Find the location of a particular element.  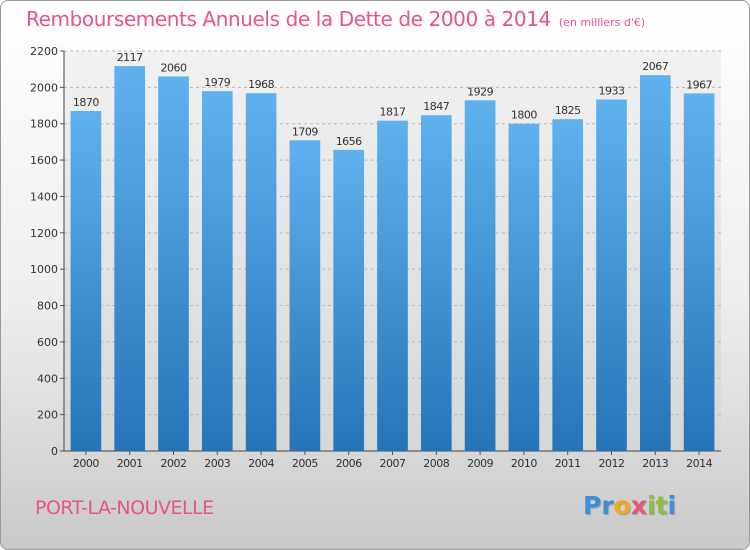

y-tick-label: 1000 is located at coordinates (44, 269).